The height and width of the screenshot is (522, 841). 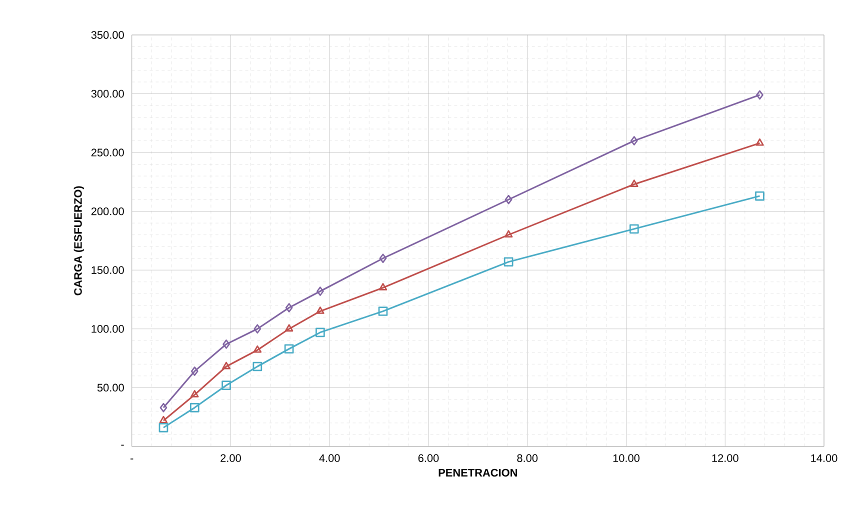 I want to click on y-tick-label: 100.00, so click(x=108, y=328).